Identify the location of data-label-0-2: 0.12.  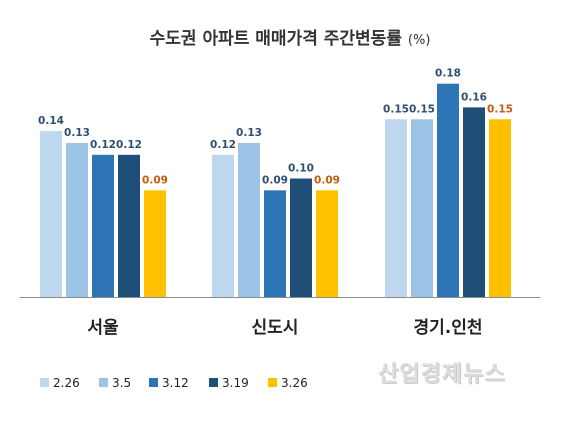
(103, 145).